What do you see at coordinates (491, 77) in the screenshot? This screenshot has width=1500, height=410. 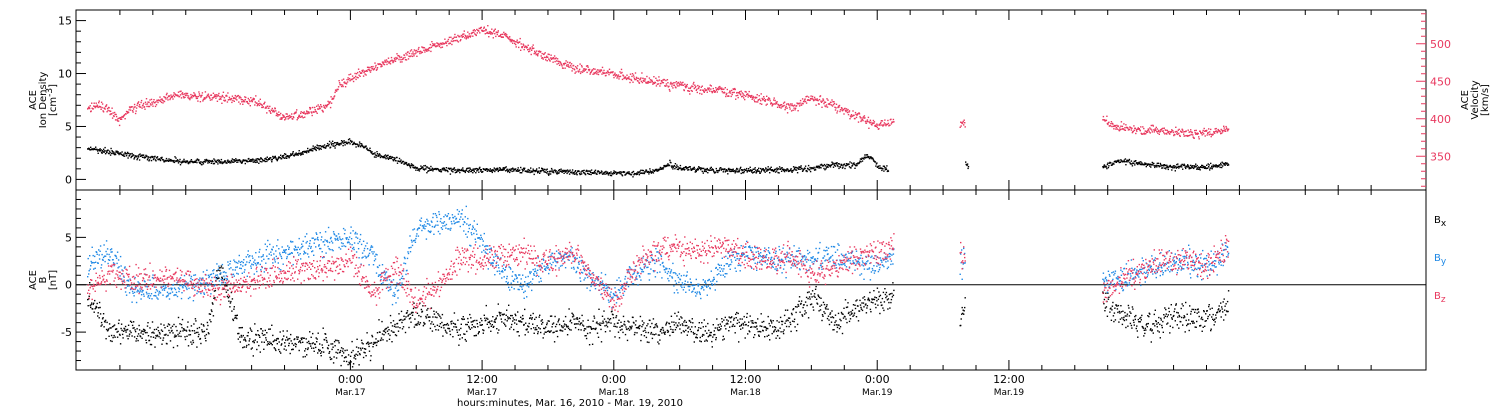 I see `series-points` at bounding box center [491, 77].